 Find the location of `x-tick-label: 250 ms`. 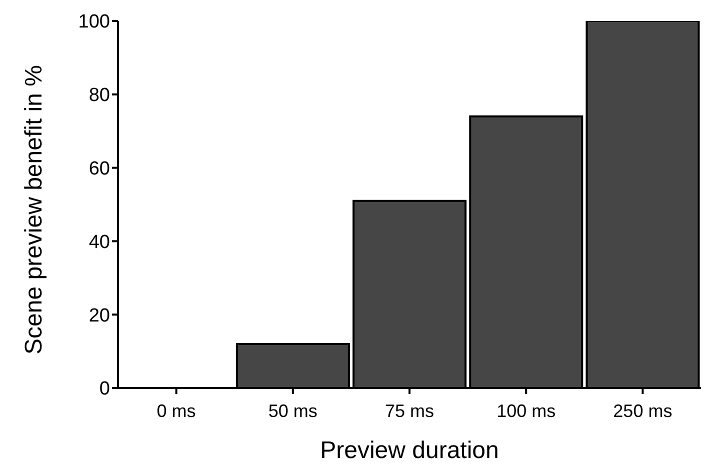

x-tick-label: 250 ms is located at coordinates (642, 410).